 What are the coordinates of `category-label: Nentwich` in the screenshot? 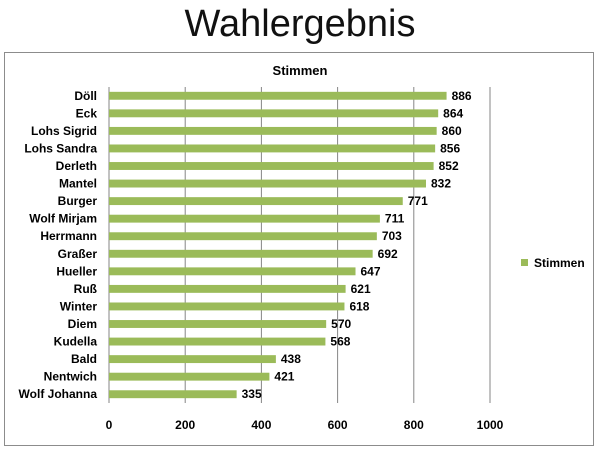 It's located at (70, 377).